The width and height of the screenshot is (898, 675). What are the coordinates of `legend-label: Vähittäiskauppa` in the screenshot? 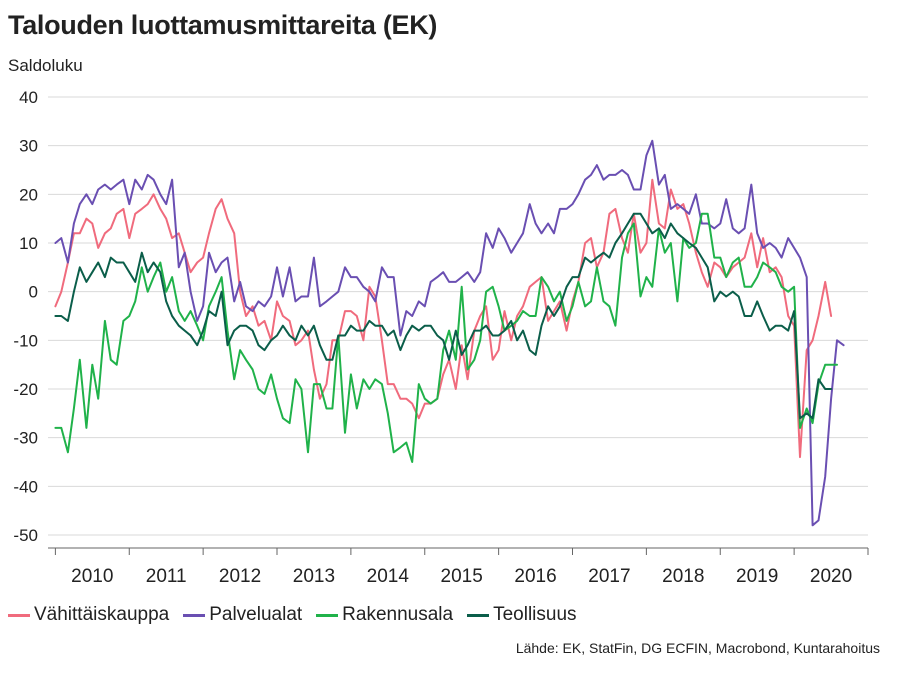 It's located at (102, 614).